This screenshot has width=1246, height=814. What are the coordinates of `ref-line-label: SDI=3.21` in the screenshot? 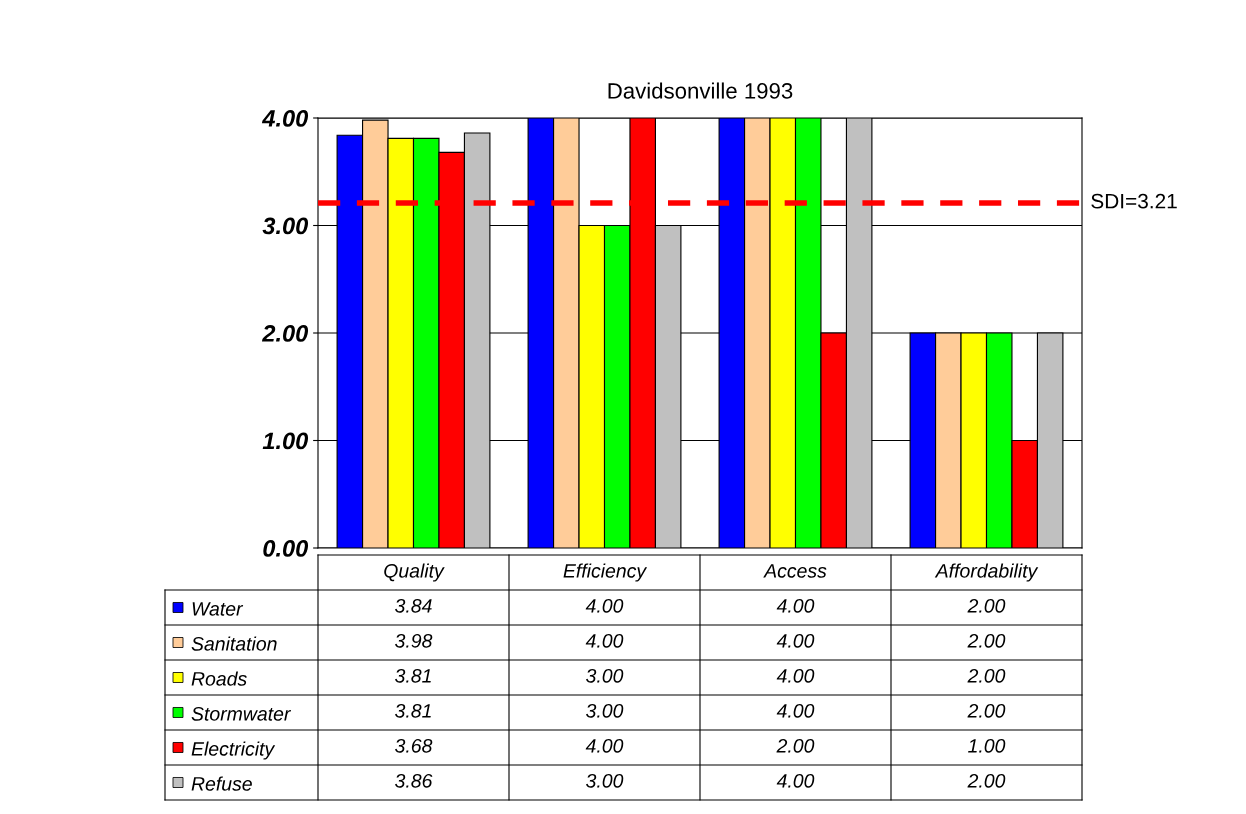 It's located at (1134, 201).